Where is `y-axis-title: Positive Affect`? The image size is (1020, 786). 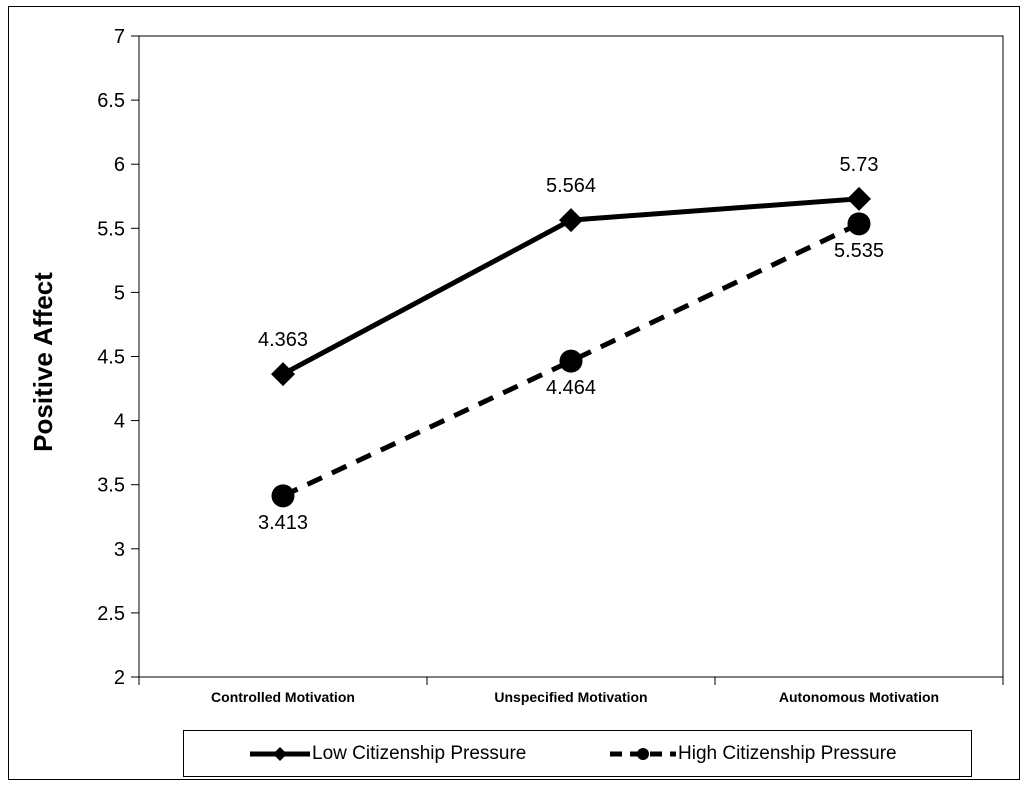
y-axis-title: Positive Affect is located at coordinates (43, 362).